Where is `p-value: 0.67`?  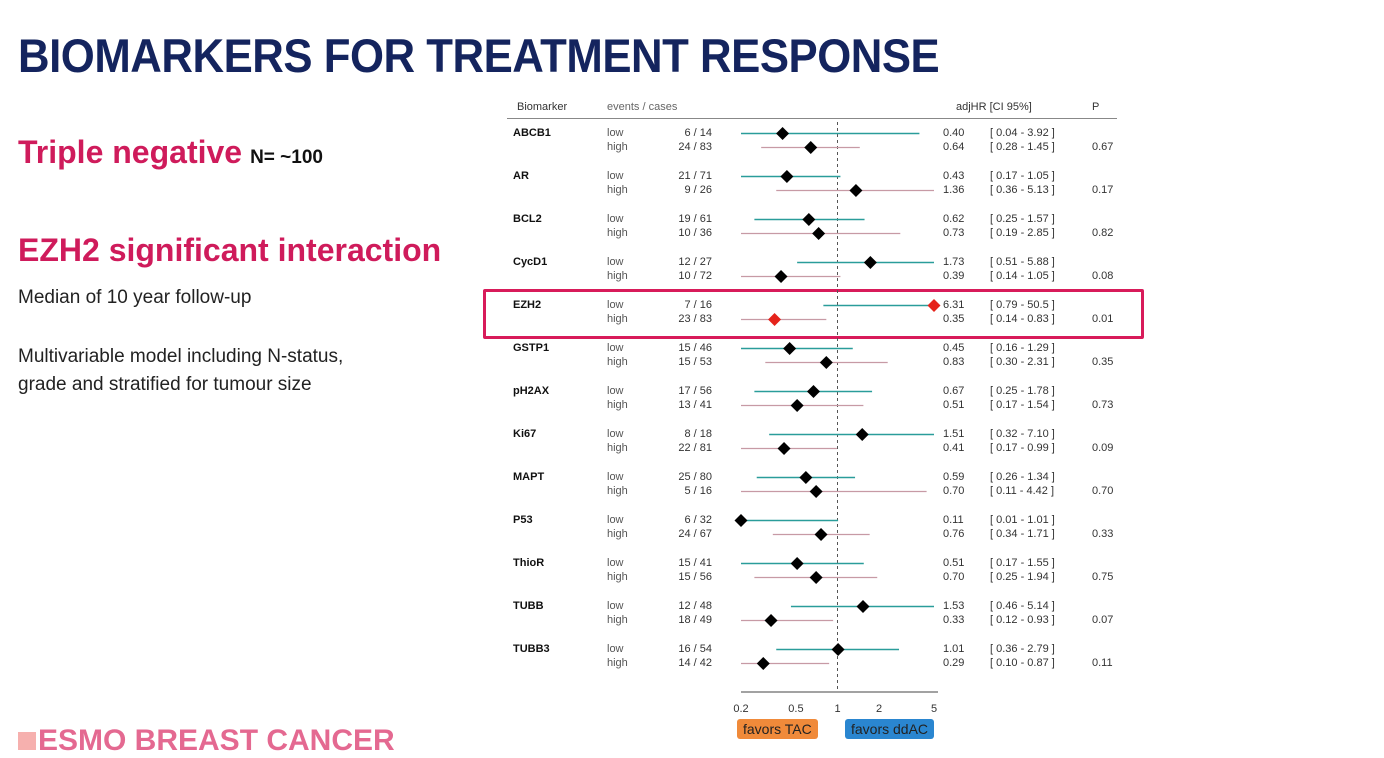
p-value: 0.67 is located at coordinates (1103, 147).